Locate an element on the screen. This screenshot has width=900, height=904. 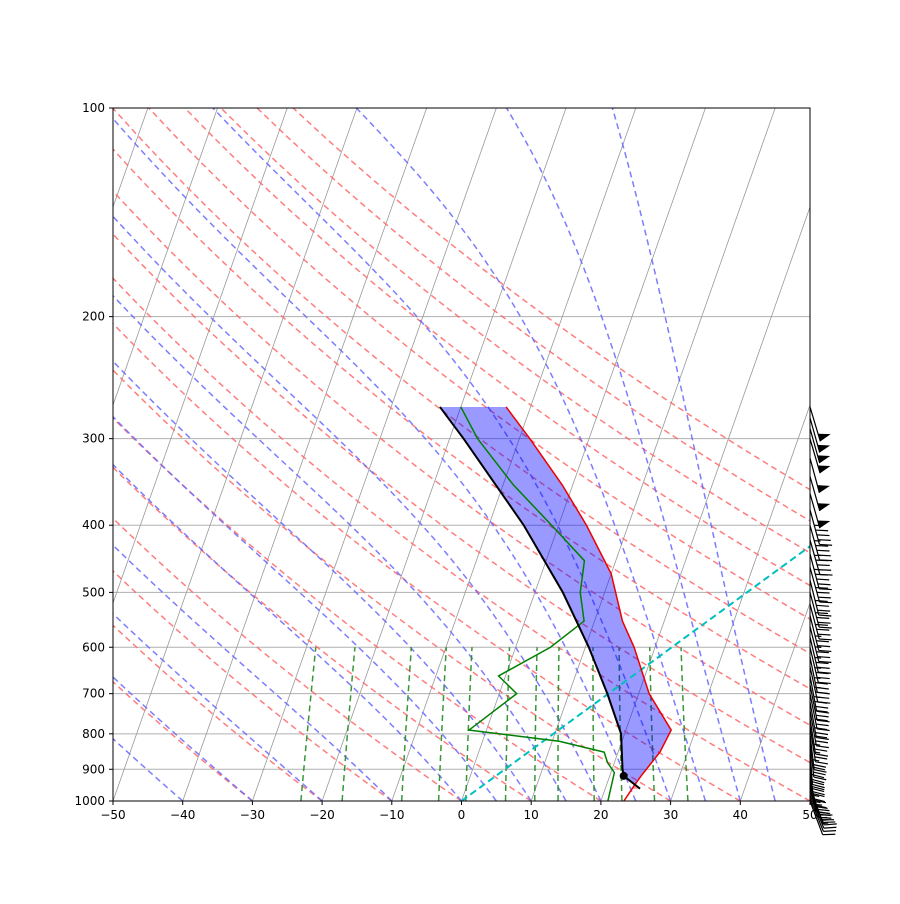
y-tick-label: 800 is located at coordinates (93, 734).